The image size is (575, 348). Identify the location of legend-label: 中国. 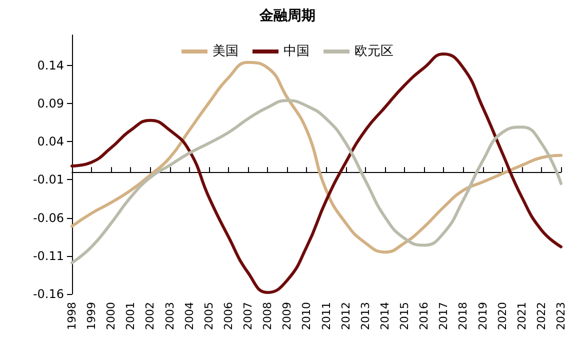
(297, 51).